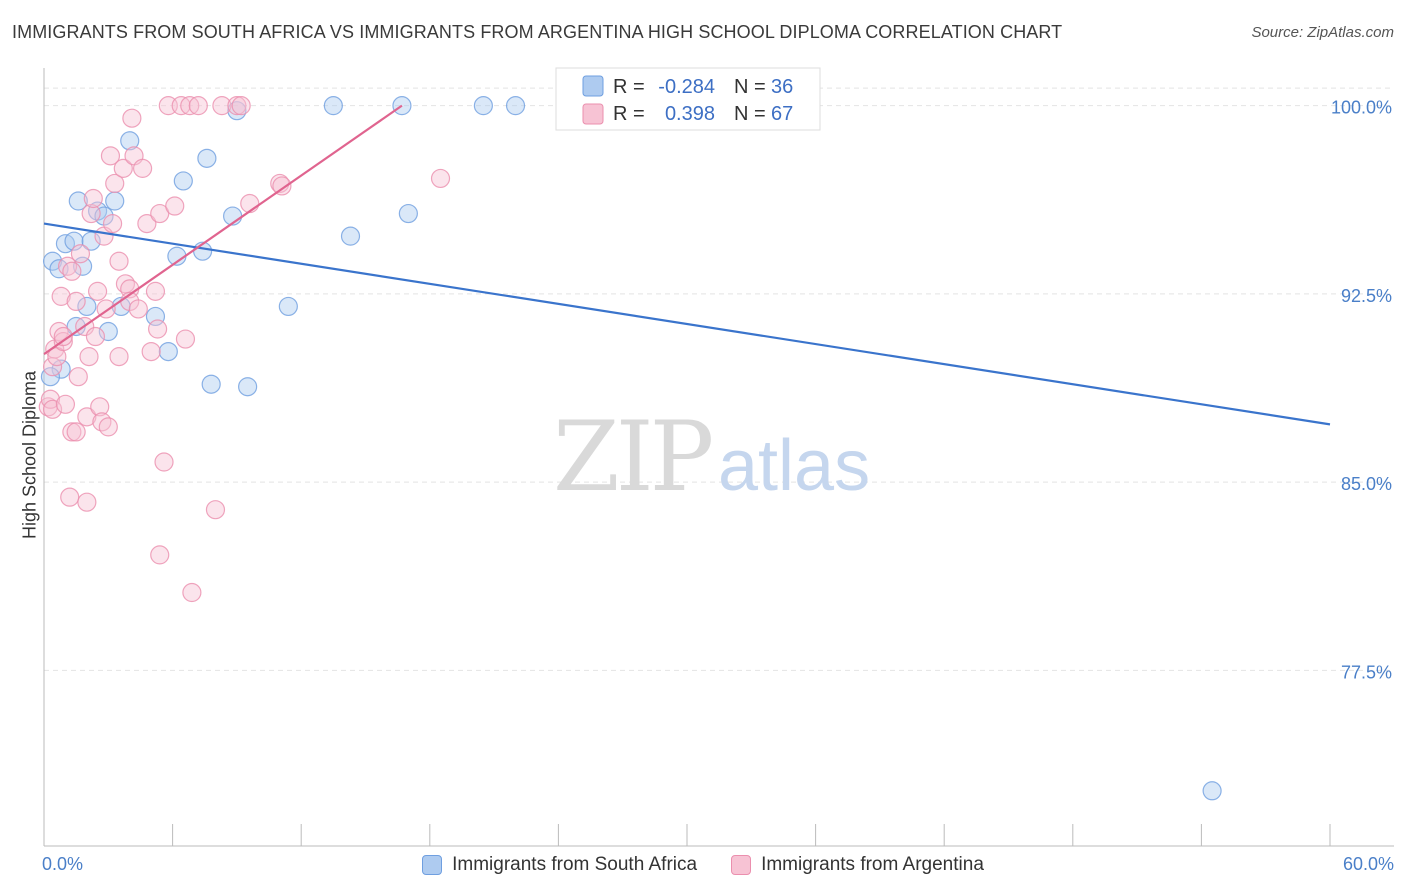  I want to click on legend-item-argentina: Immigrants from Argentina, so click(857, 865).